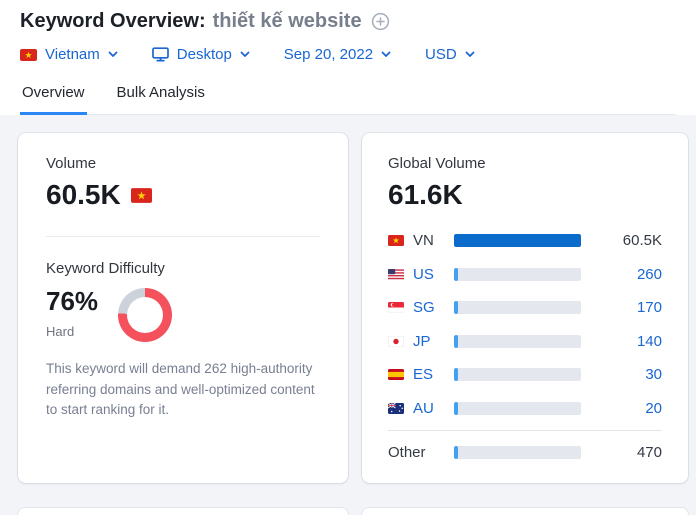  Describe the element at coordinates (287, 21) in the screenshot. I see `page-title-keyword: thiết kế website` at that location.